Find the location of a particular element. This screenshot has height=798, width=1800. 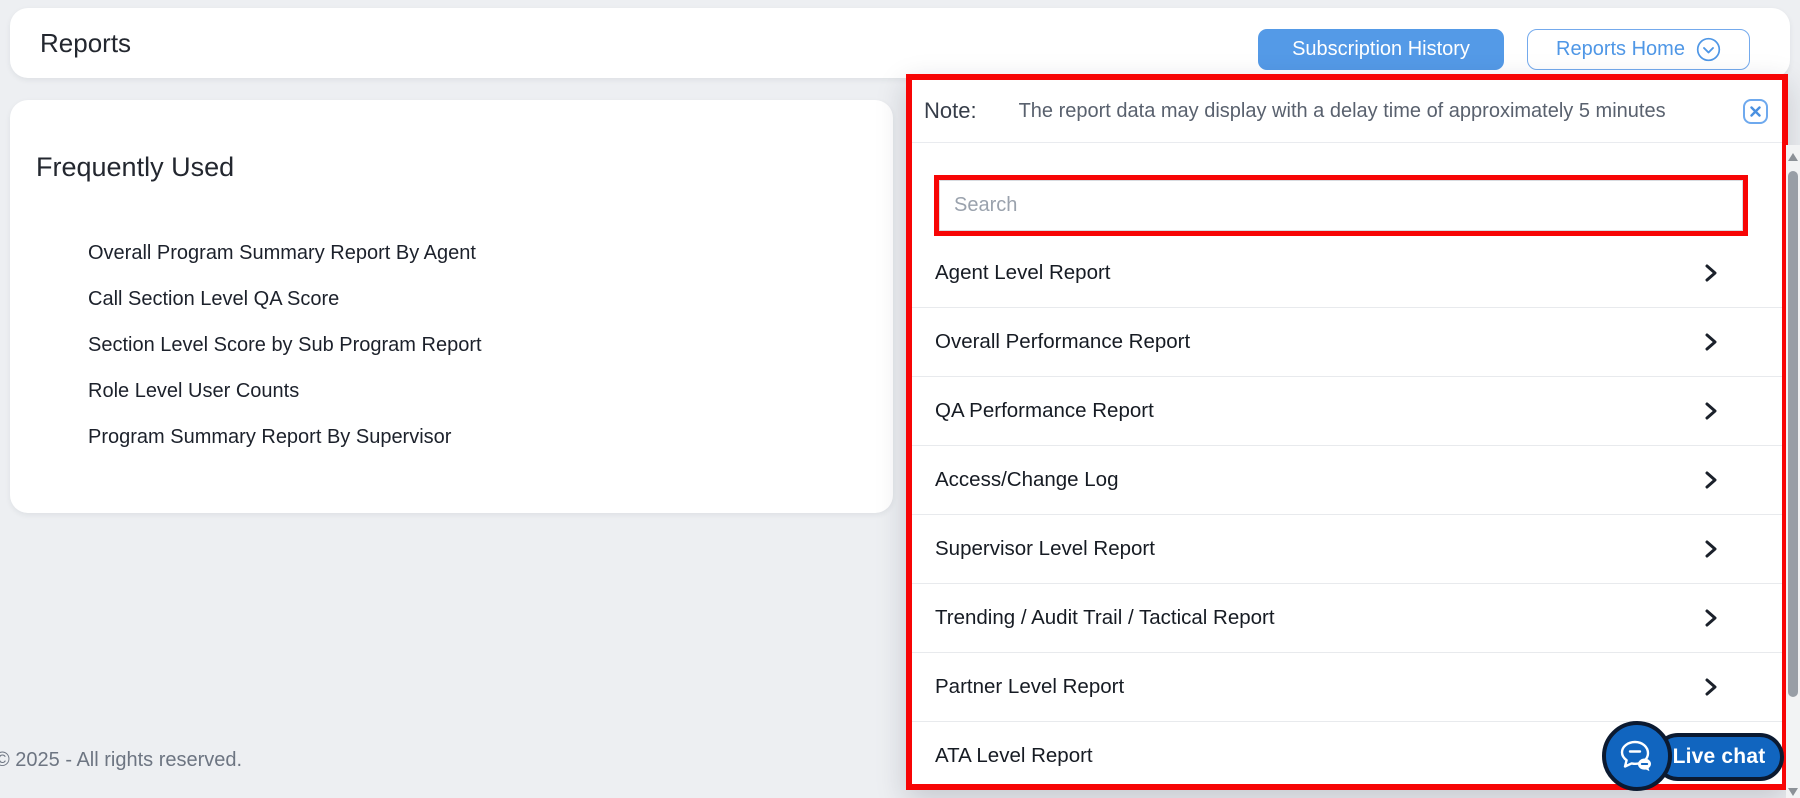

scrollbar-up-arrow-icon is located at coordinates (1793, 157).